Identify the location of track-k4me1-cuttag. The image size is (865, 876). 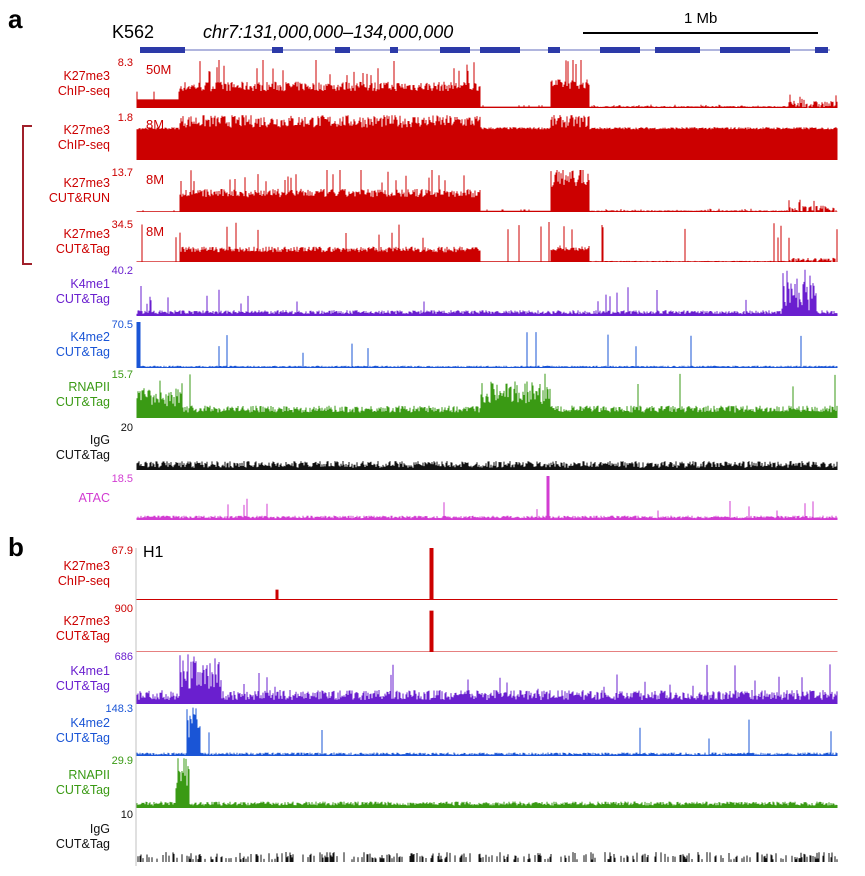
(487, 292).